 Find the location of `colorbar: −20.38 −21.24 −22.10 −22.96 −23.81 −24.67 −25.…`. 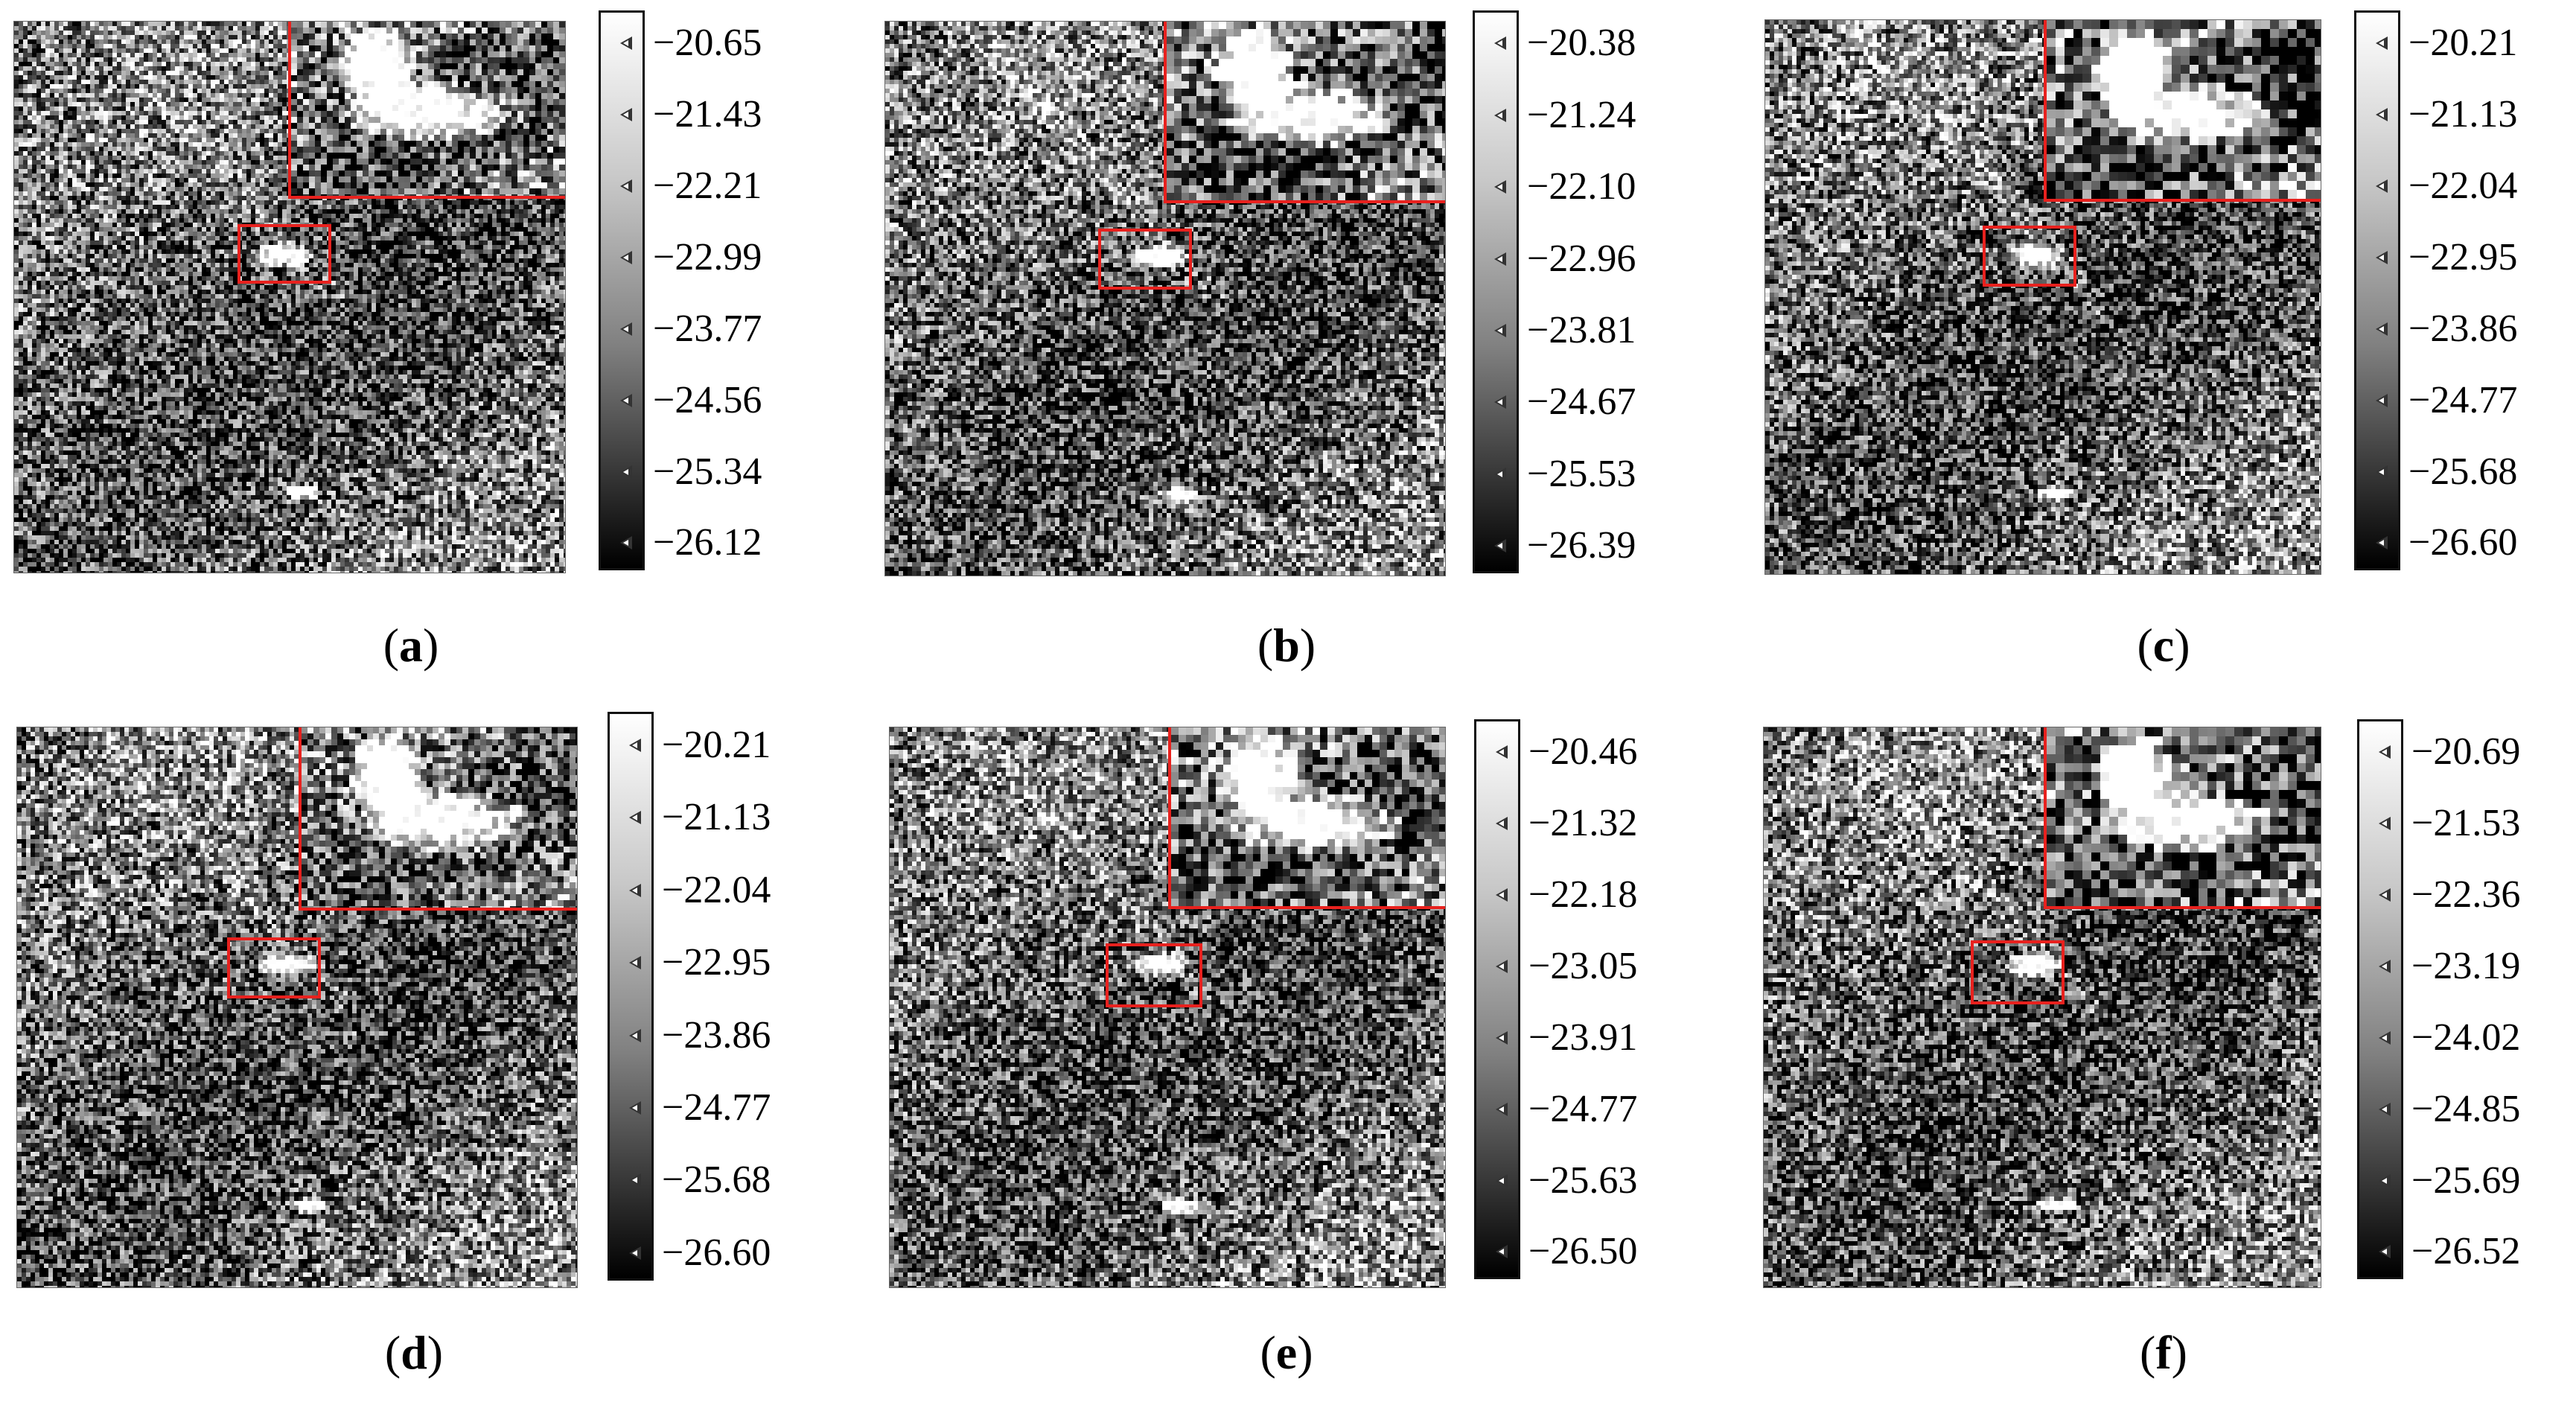

colorbar: −20.38 −21.24 −22.10 −22.96 −23.81 −24.67 −25.… is located at coordinates (1496, 291).